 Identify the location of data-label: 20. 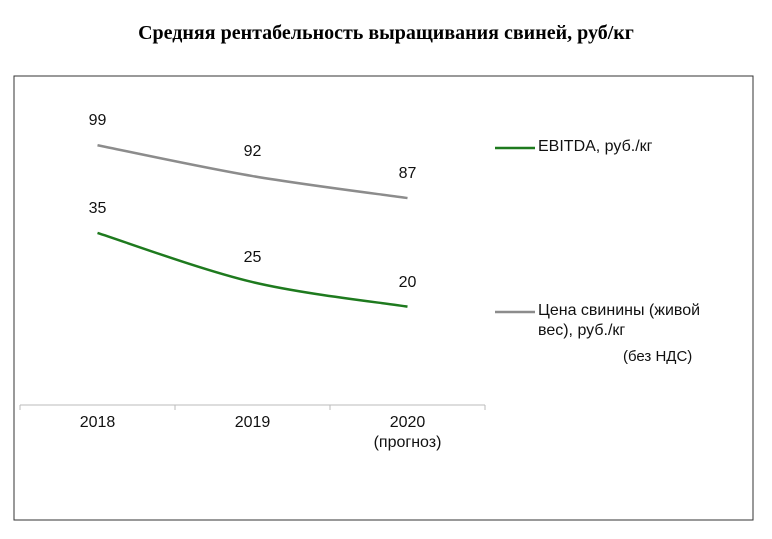
(407, 282).